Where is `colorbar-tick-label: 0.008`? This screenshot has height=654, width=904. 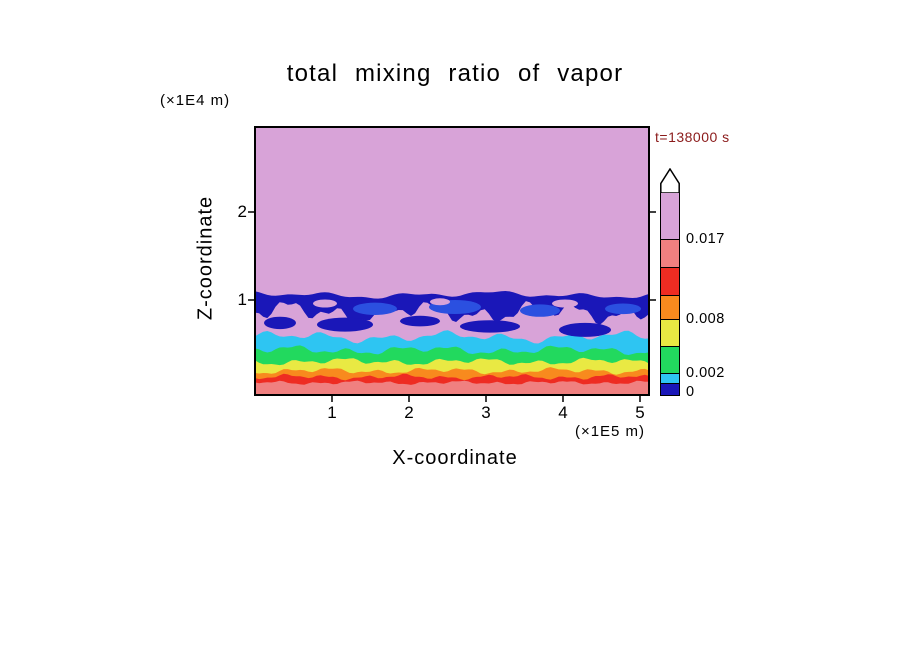 colorbar-tick-label: 0.008 is located at coordinates (705, 319).